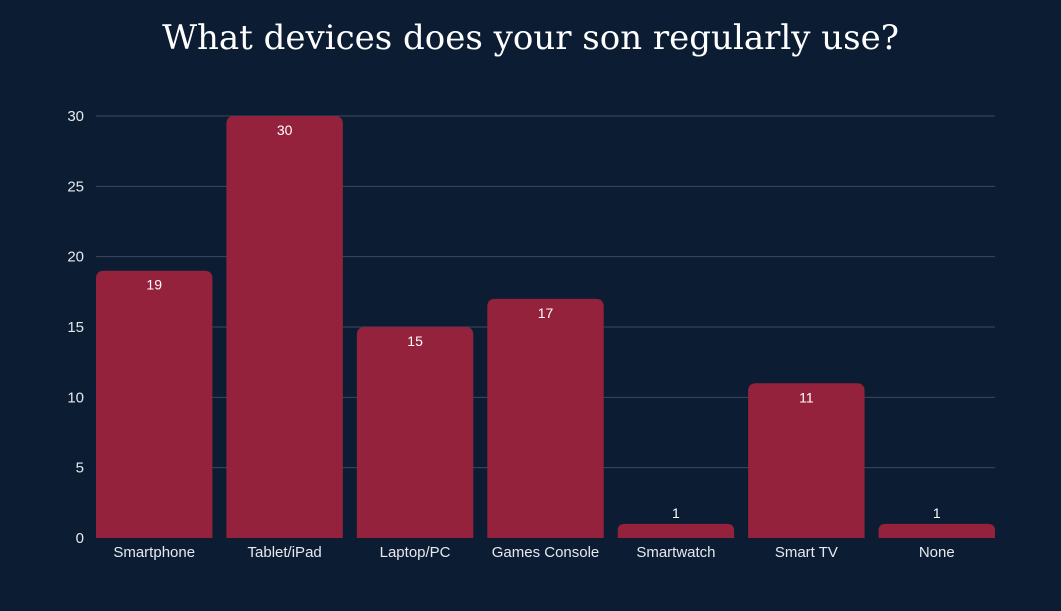 The image size is (1061, 611). What do you see at coordinates (75, 397) in the screenshot?
I see `y-tick-label-10: 10` at bounding box center [75, 397].